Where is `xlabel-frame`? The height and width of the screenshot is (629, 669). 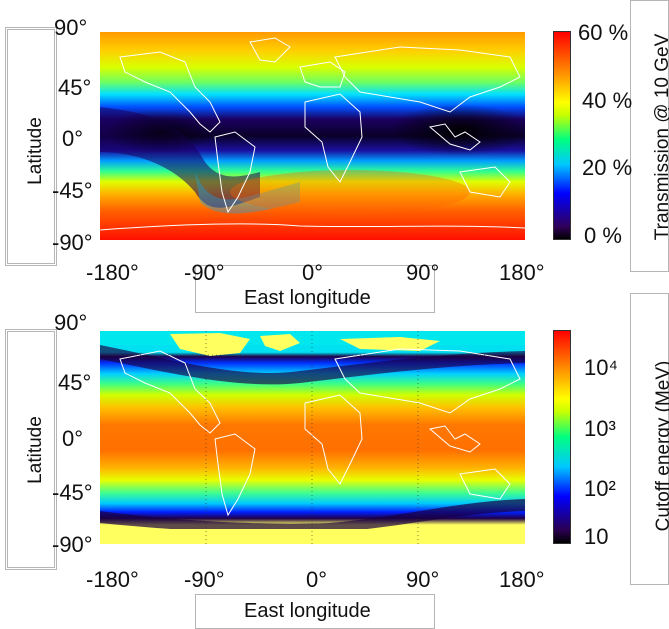 xlabel-frame is located at coordinates (315, 289).